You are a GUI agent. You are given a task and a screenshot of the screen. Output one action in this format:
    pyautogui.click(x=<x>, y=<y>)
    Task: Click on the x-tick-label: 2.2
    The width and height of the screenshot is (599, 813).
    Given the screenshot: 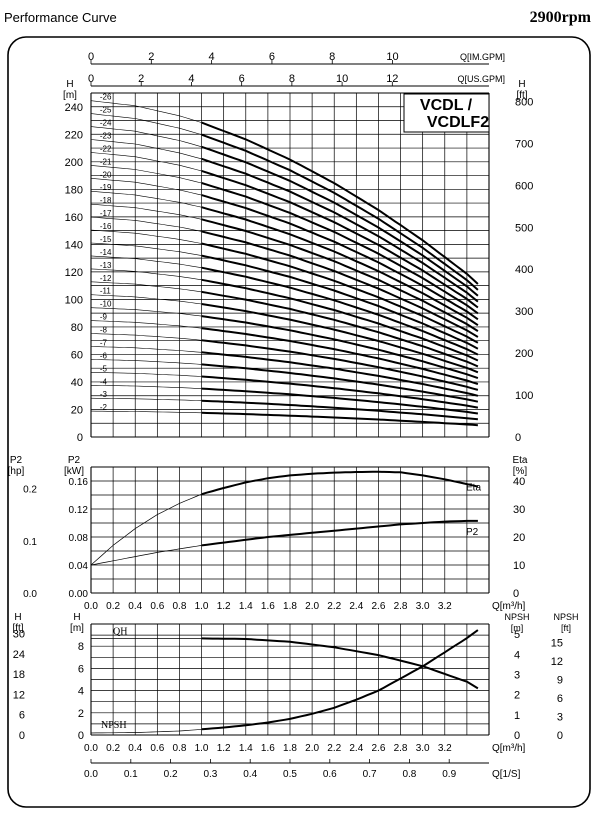 What is the action you would take?
    pyautogui.click(x=334, y=606)
    